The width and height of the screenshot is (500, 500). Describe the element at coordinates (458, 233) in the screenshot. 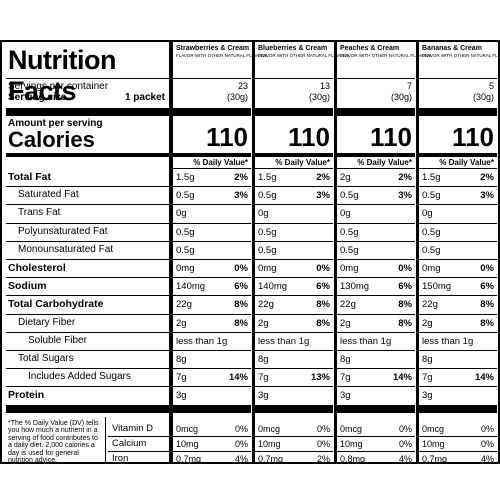

I see `nutrient-row-poly_fat: 0.5g` at that location.